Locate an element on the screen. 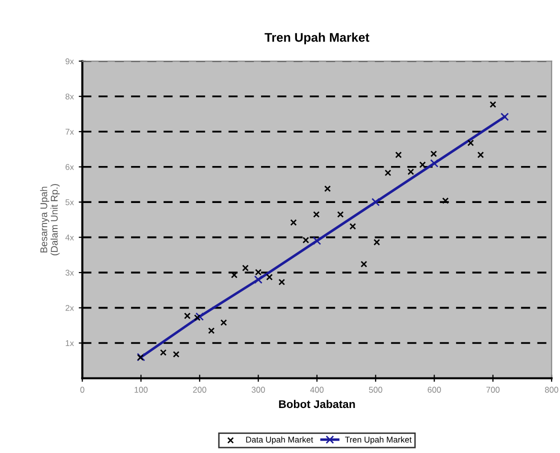 Image resolution: width=560 pixels, height=453 pixels. legend-label: Tren Upah Market is located at coordinates (378, 440).